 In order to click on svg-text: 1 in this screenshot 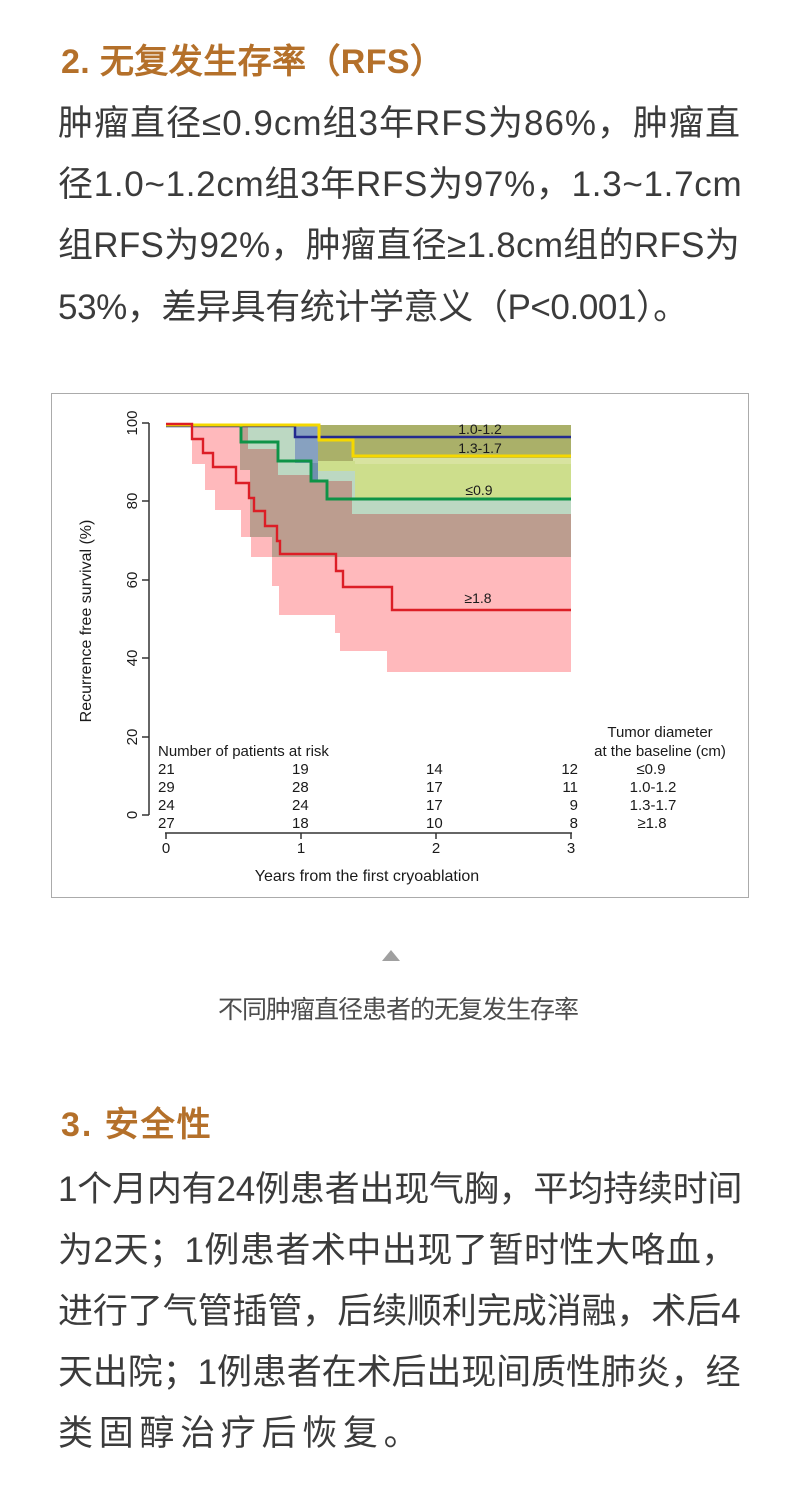, I will do `click(301, 848)`.